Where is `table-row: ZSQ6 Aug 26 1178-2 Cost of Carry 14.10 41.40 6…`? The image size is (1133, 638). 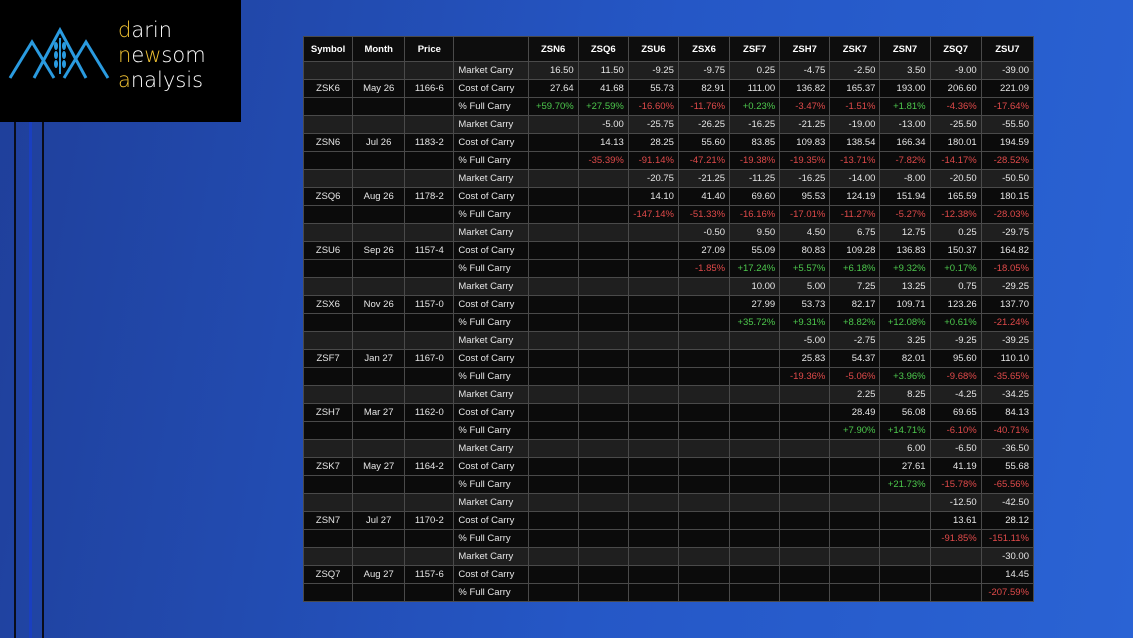 table-row: ZSQ6 Aug 26 1178-2 Cost of Carry 14.10 41.40 6… is located at coordinates (668, 196).